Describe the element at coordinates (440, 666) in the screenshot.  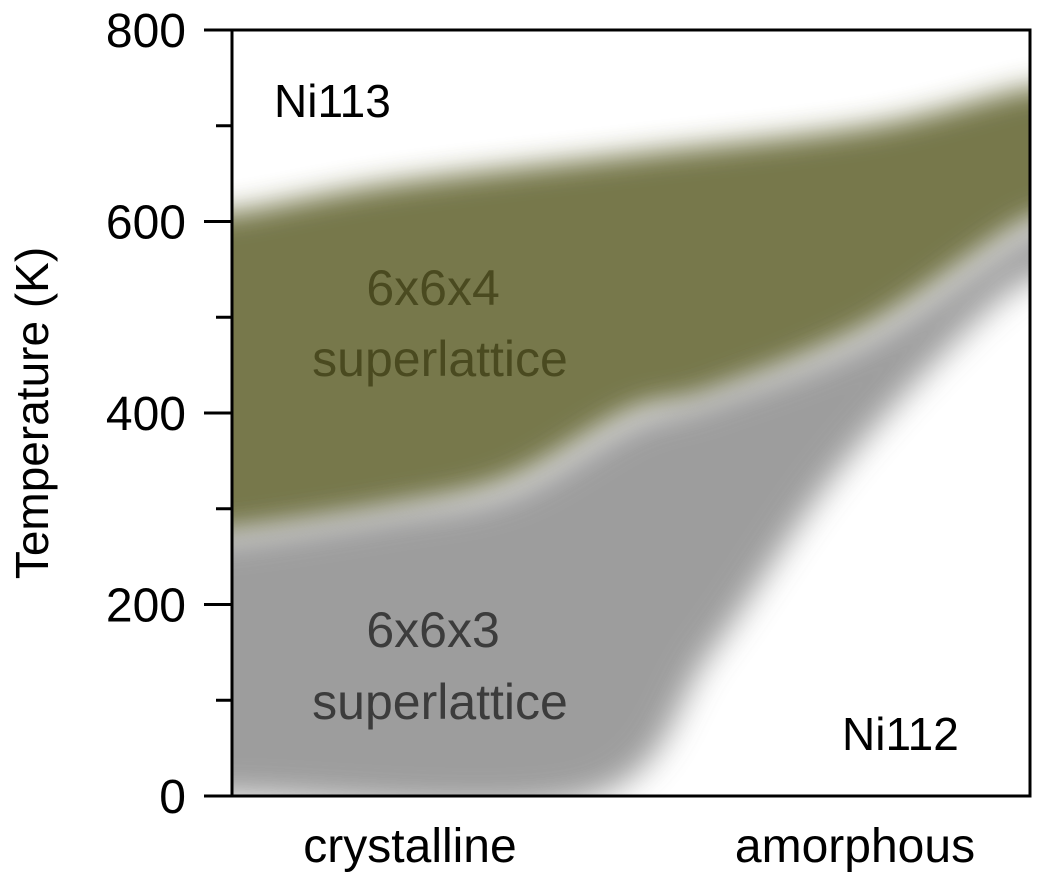
I see `region-label-6x6x3: 6x6x3 superlattice` at that location.